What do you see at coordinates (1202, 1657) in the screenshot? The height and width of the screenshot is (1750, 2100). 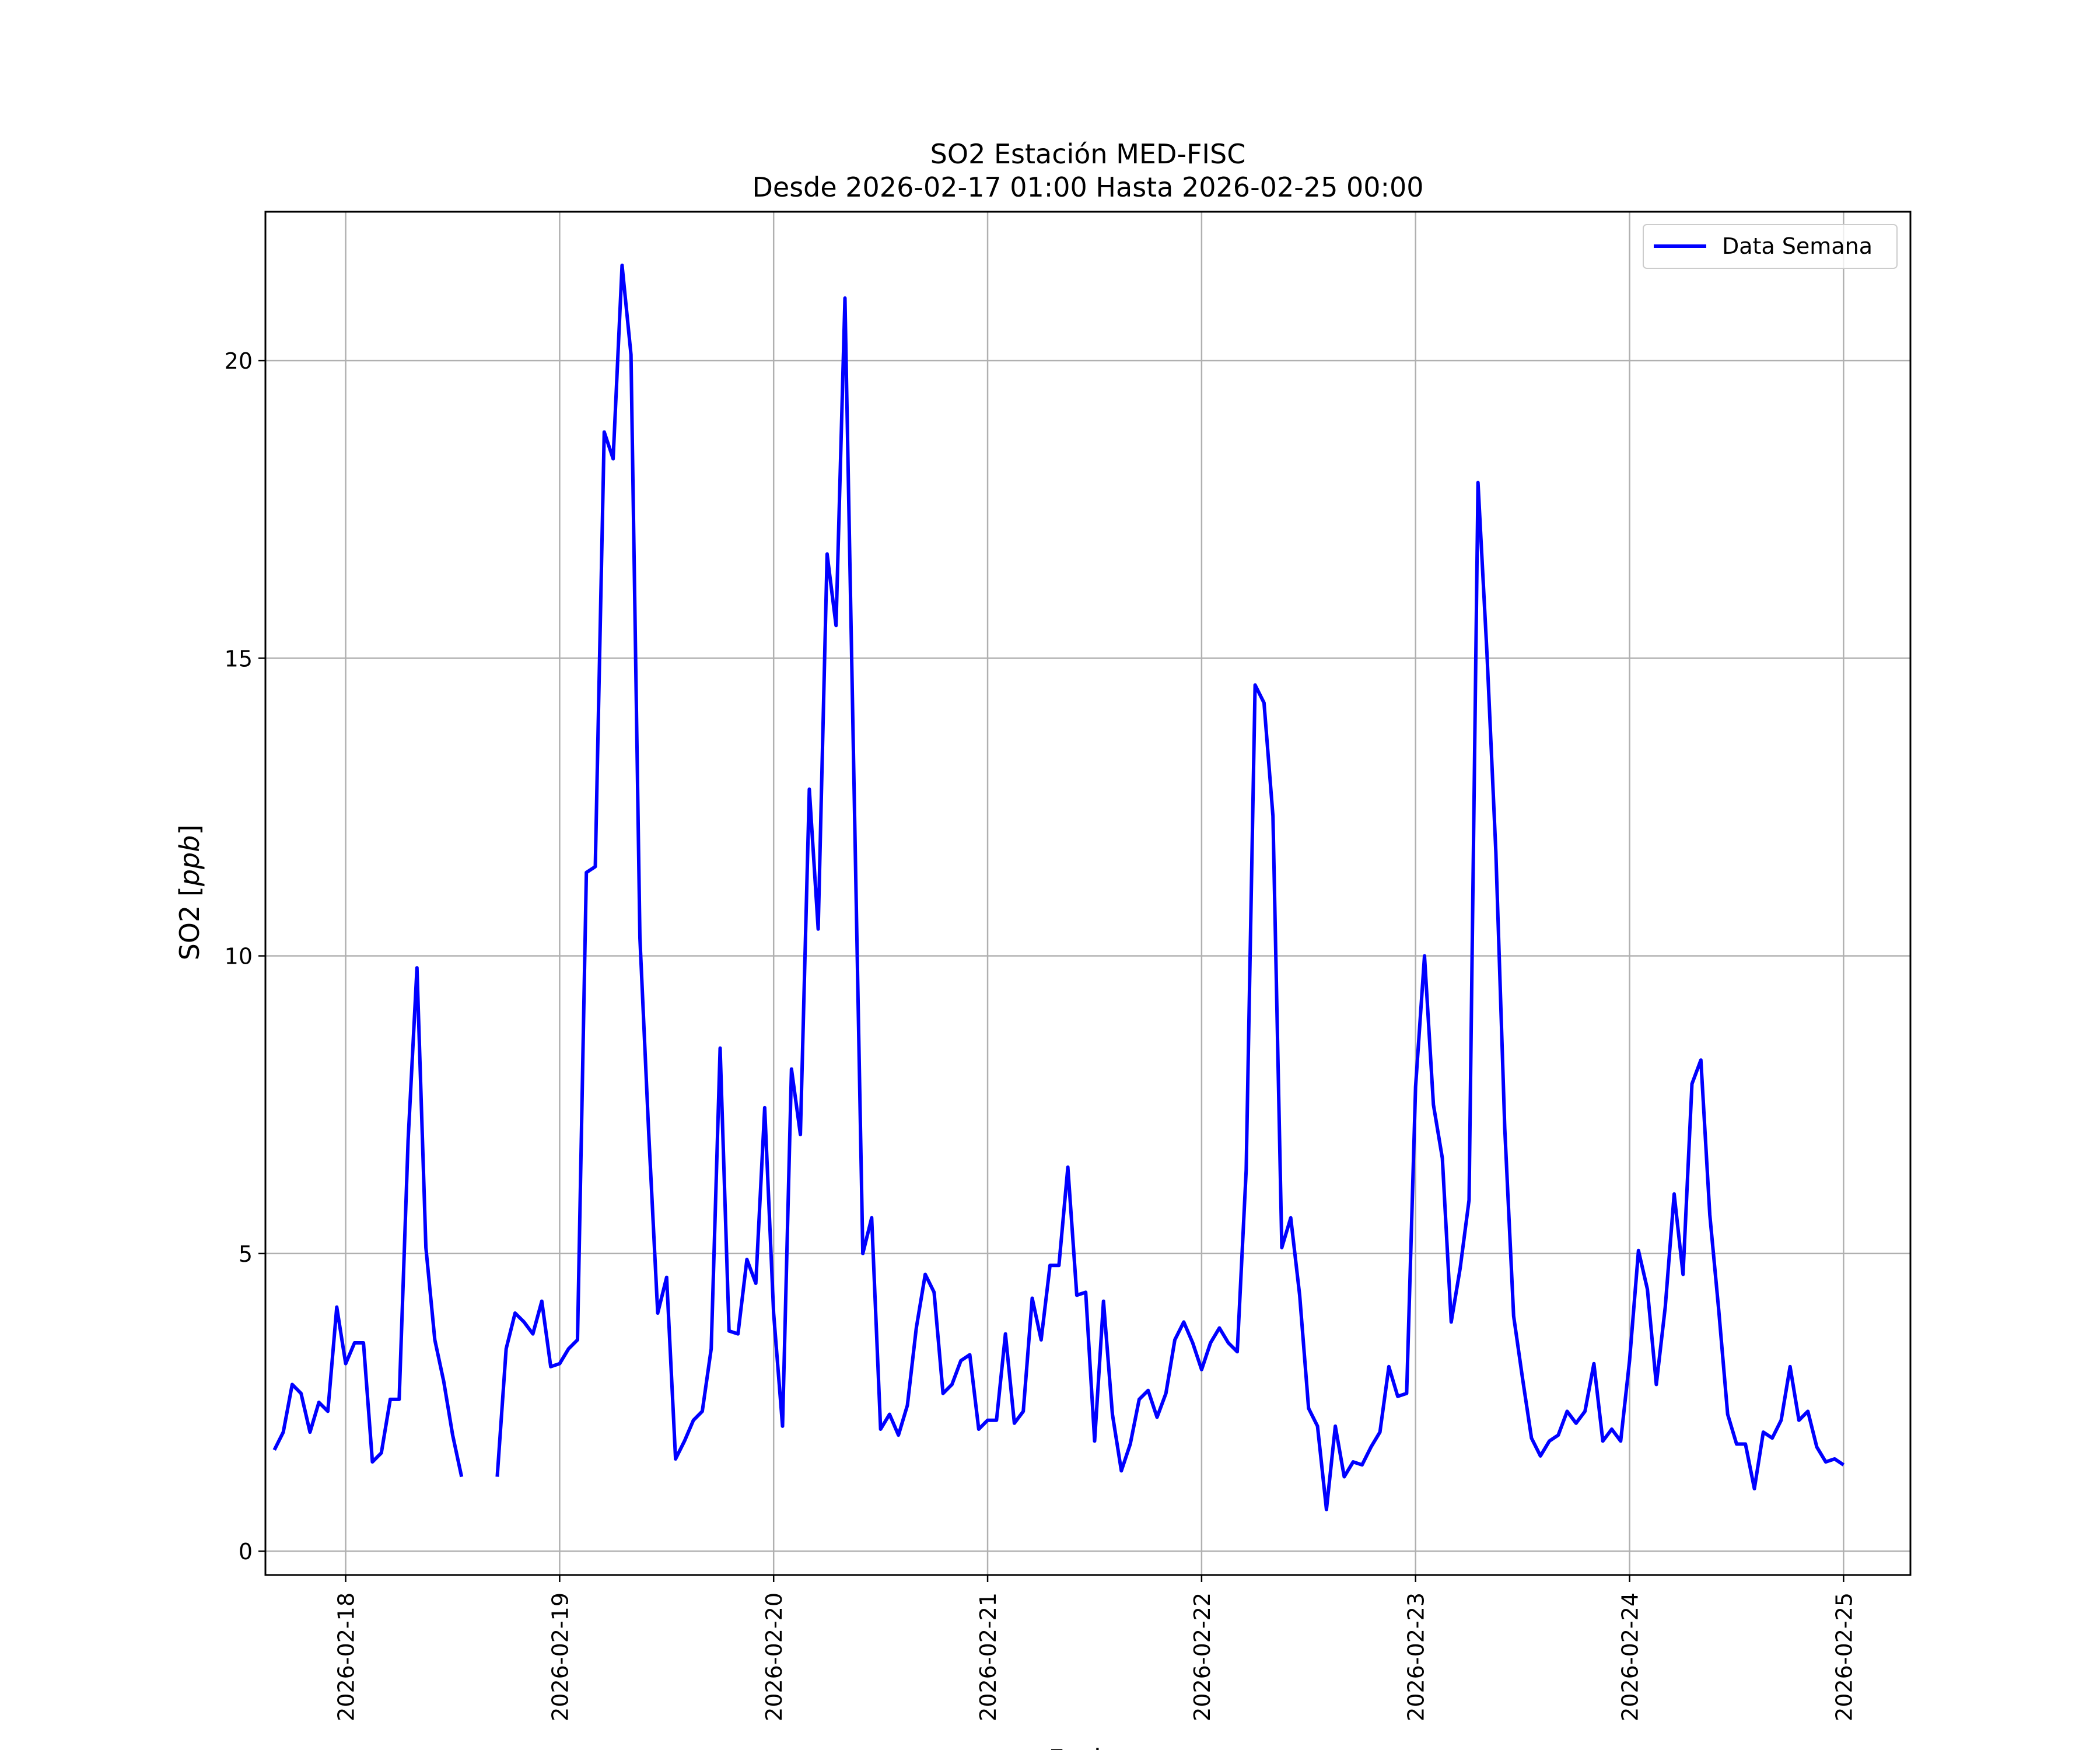 I see `x-tick-label: 2026-02-22` at bounding box center [1202, 1657].